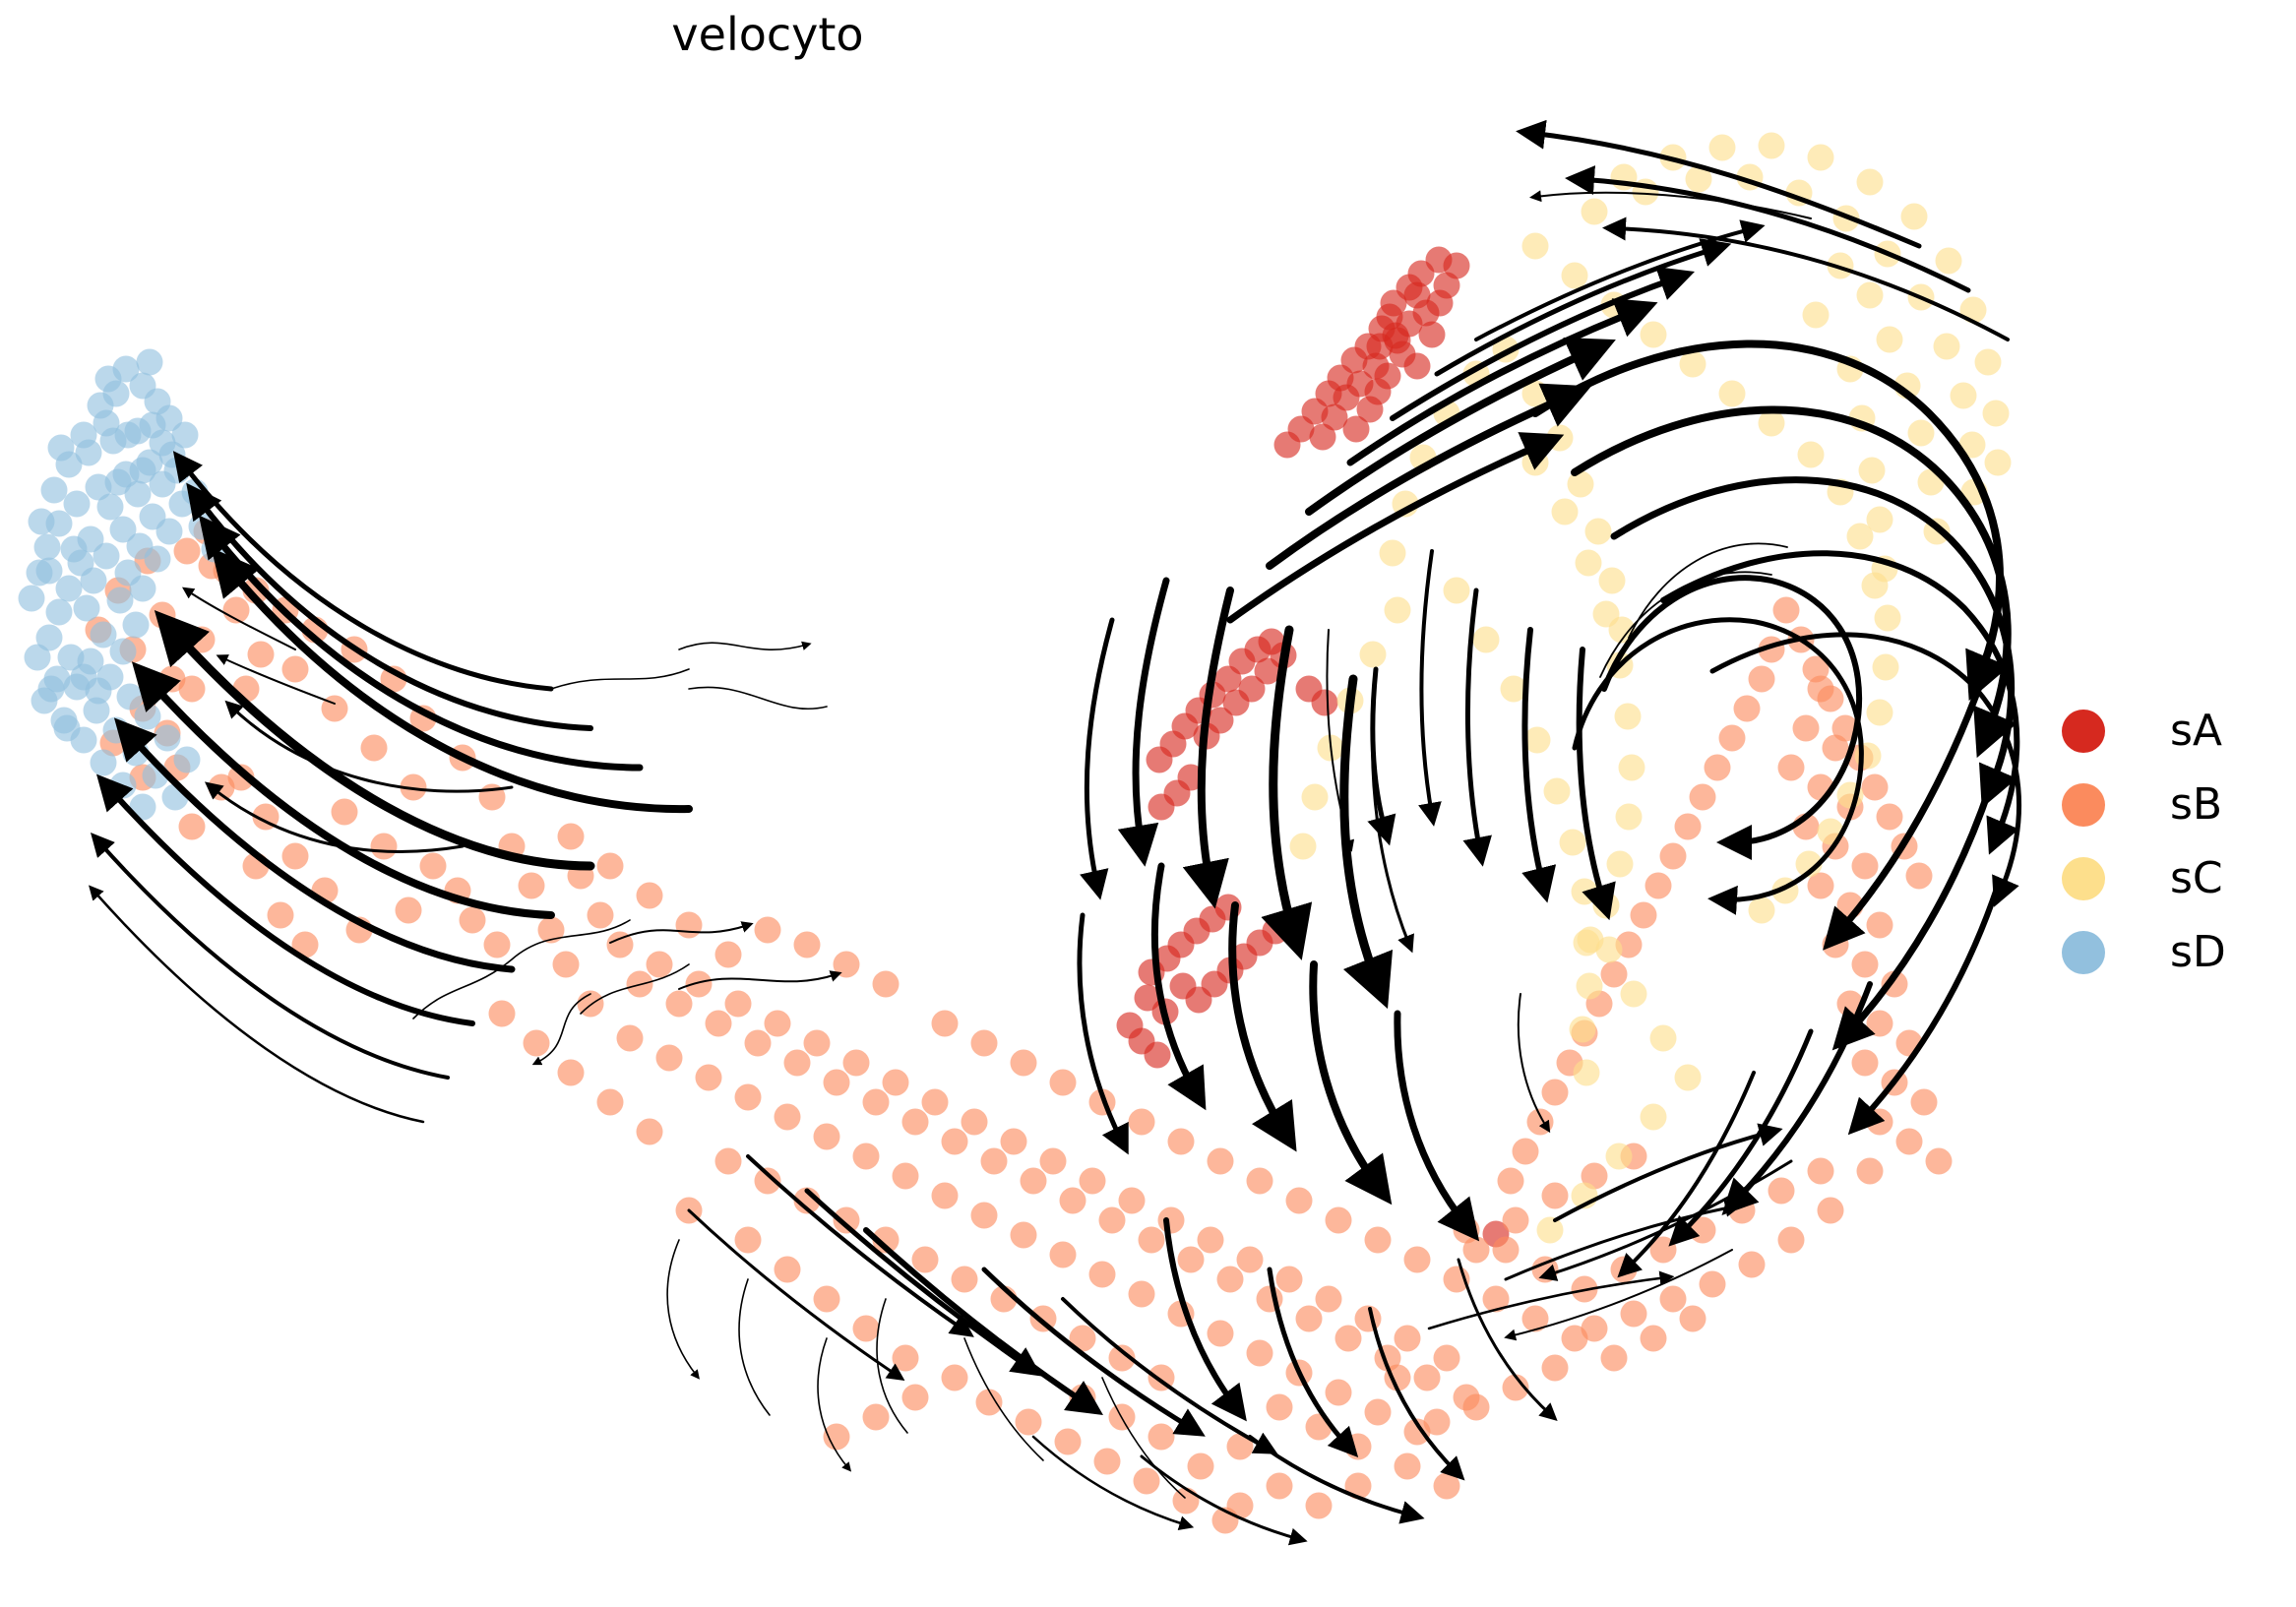 The image size is (2296, 1607). Describe the element at coordinates (2179, 804) in the screenshot. I see `legend-item-sb: sB` at that location.